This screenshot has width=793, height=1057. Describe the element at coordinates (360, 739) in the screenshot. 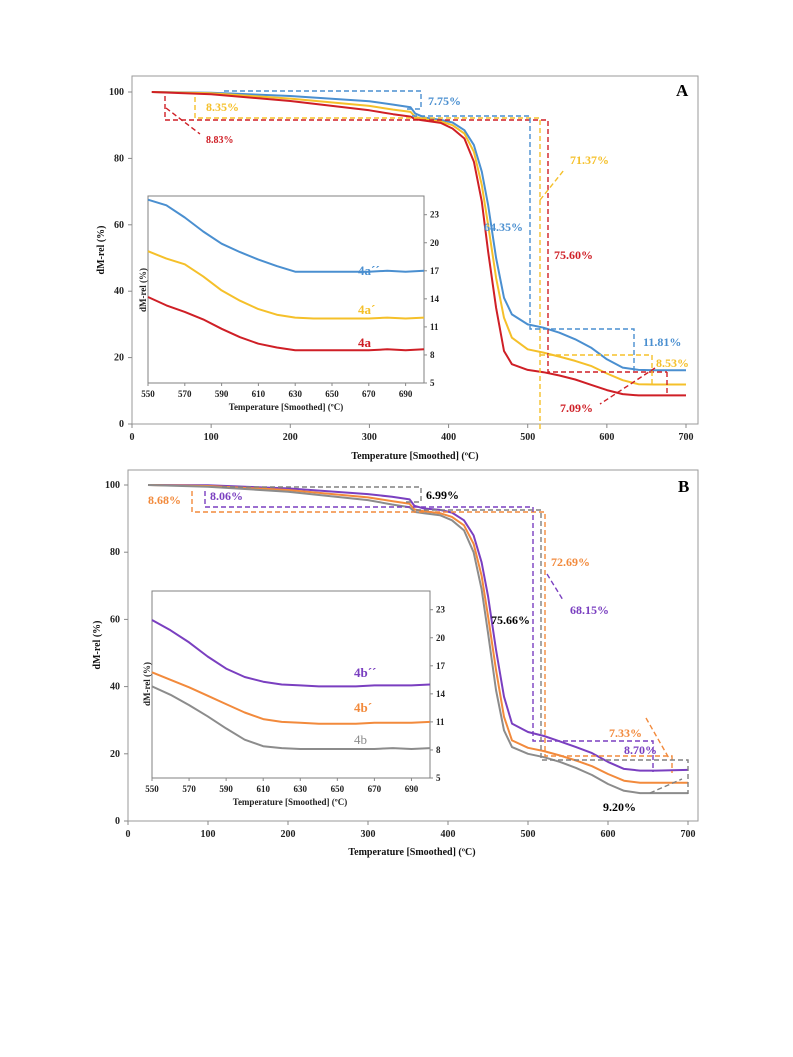

I see `inset-b-label-4b: 4b` at that location.